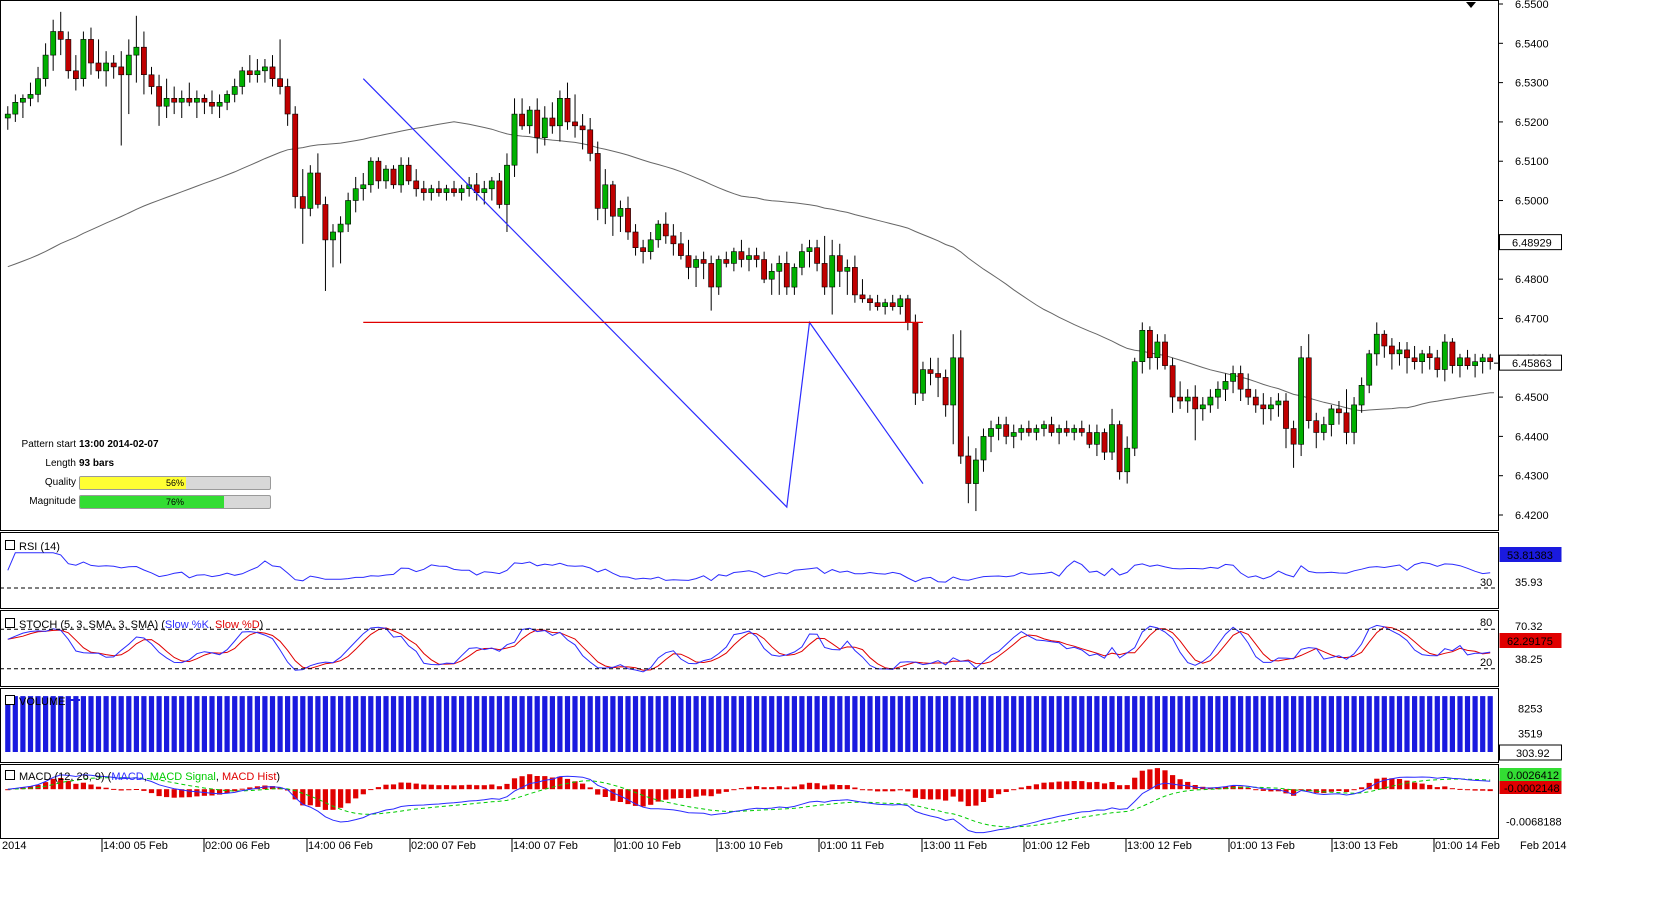 This screenshot has width=1655, height=897. Describe the element at coordinates (1532, 516) in the screenshot. I see `y-tick-label: 6.4200` at that location.